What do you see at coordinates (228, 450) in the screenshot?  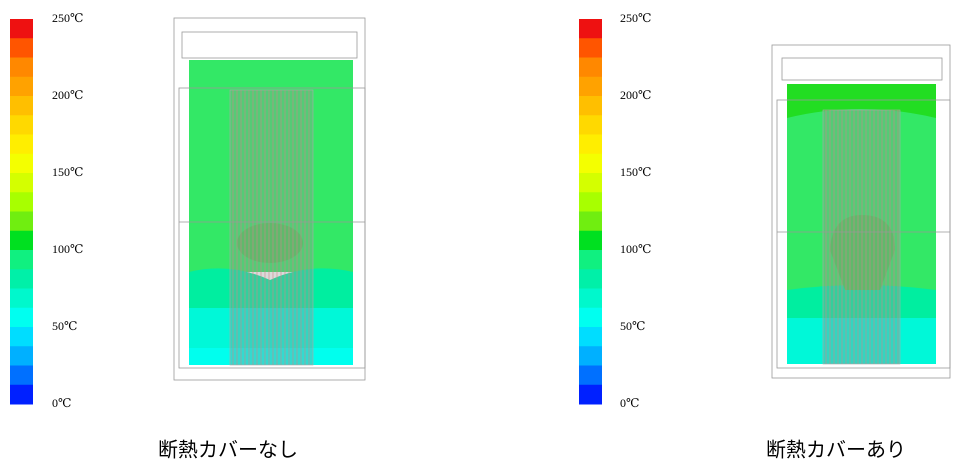 I see `caption: 断熱カバーなし` at bounding box center [228, 450].